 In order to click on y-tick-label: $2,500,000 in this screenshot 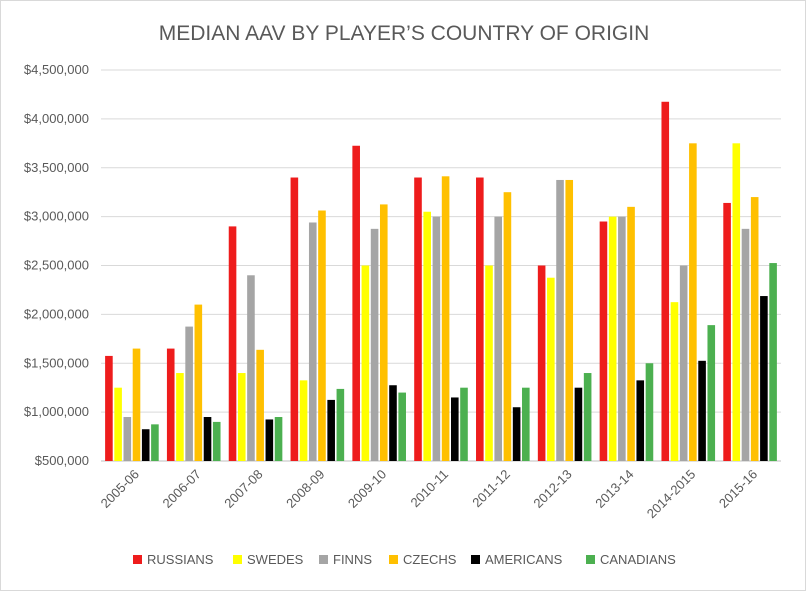, I will do `click(56, 265)`.